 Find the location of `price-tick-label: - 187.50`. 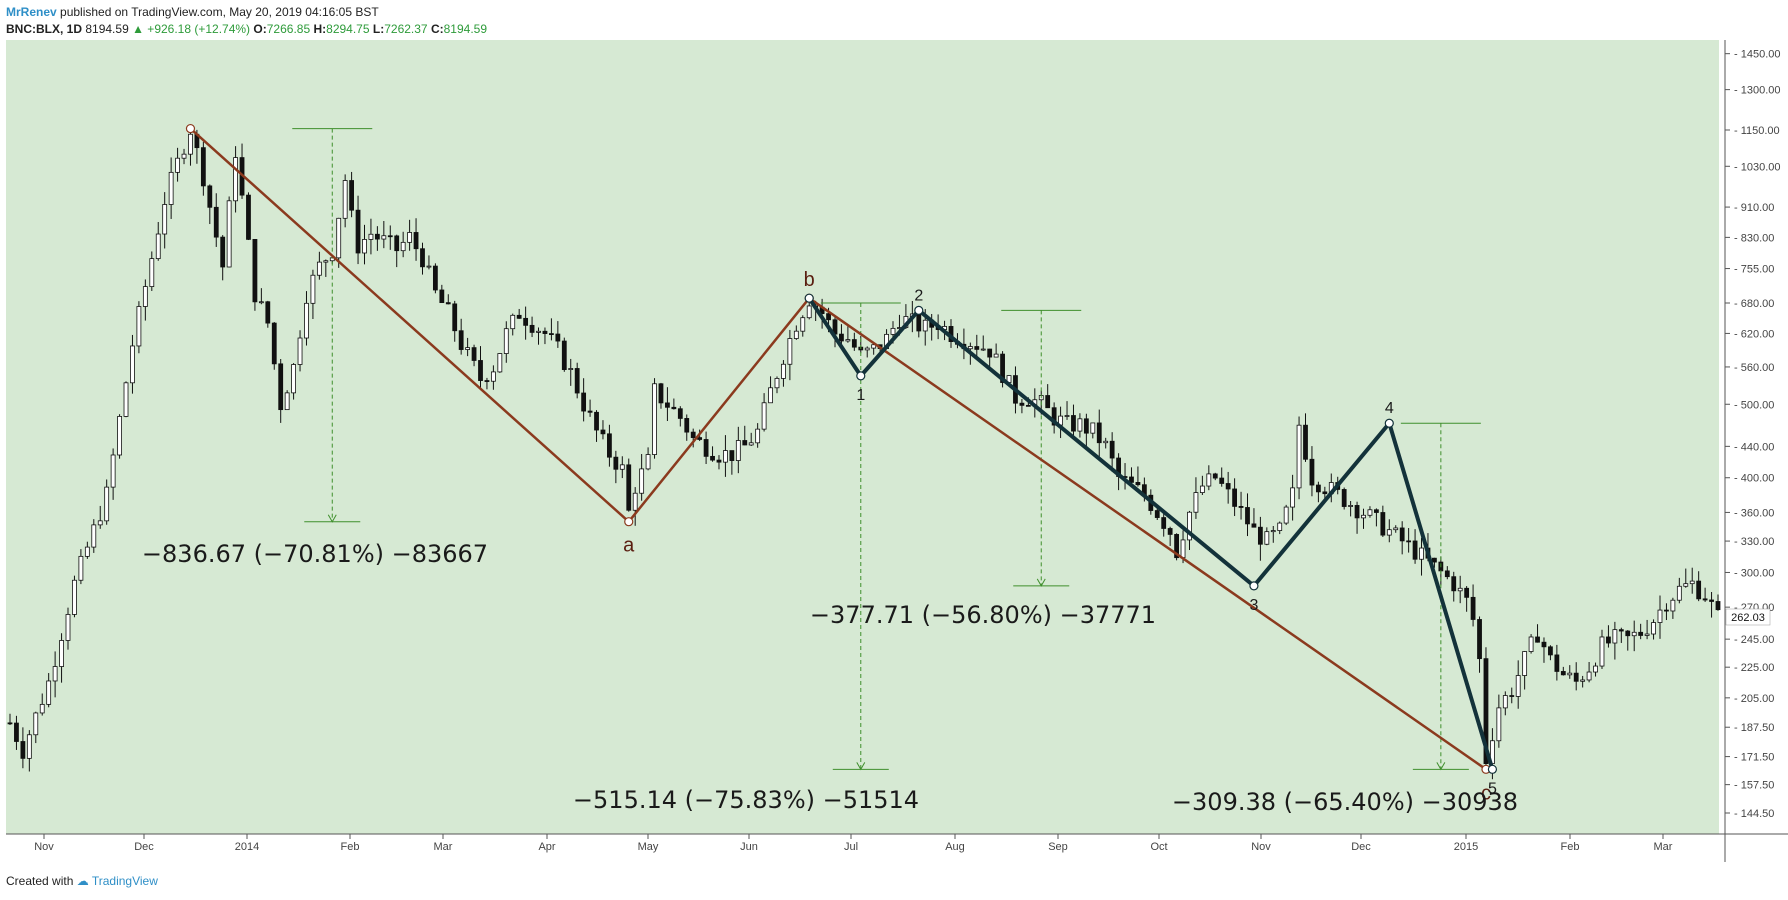

price-tick-label: - 187.50 is located at coordinates (1754, 728).